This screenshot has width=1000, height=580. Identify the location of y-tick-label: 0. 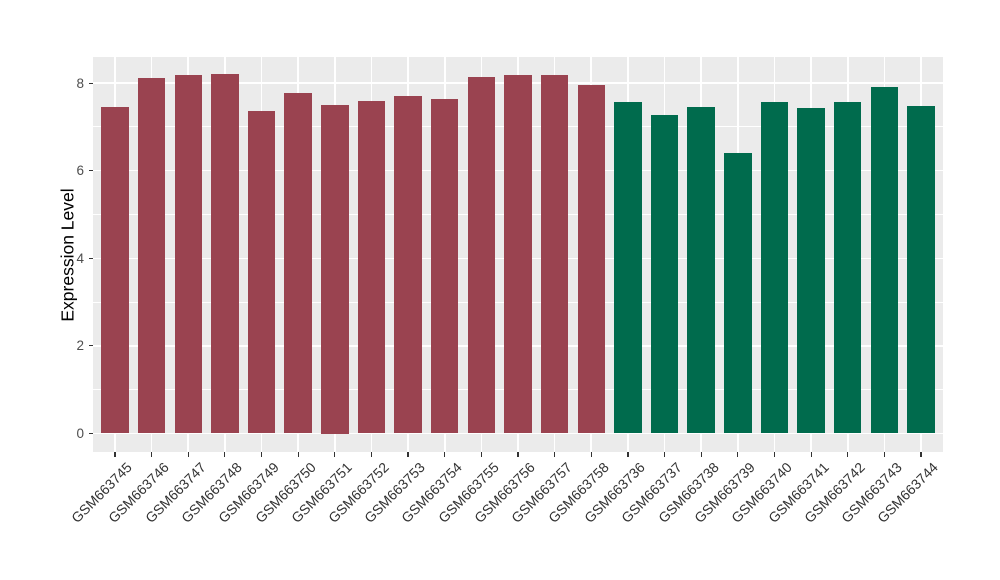
(80, 433).